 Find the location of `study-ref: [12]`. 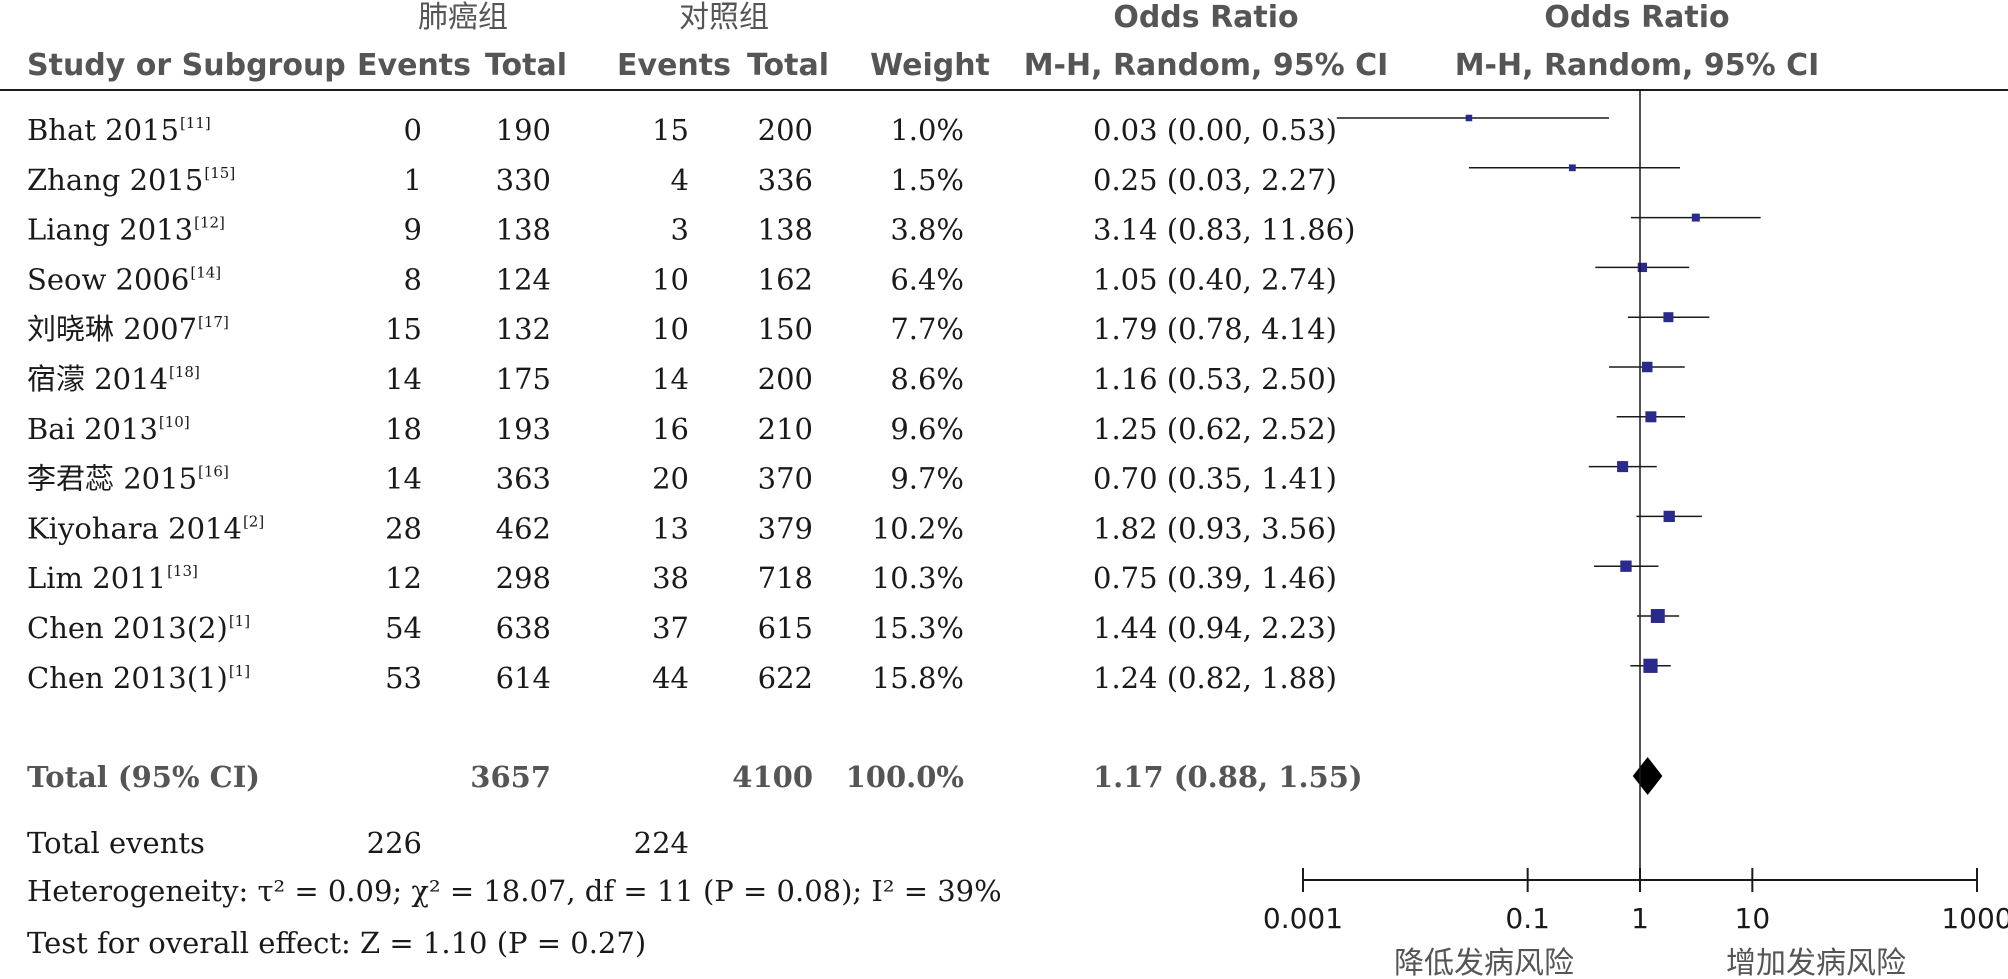

study-ref: [12] is located at coordinates (209, 223).